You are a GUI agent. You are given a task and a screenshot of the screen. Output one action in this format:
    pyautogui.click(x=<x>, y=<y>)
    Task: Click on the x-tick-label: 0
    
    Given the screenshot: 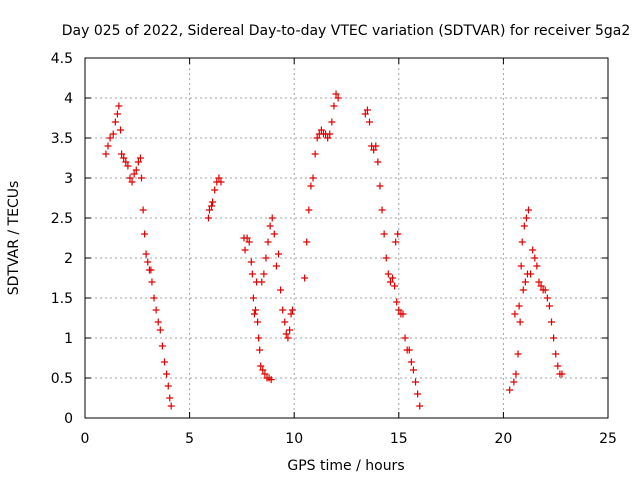 What is the action you would take?
    pyautogui.click(x=85, y=439)
    